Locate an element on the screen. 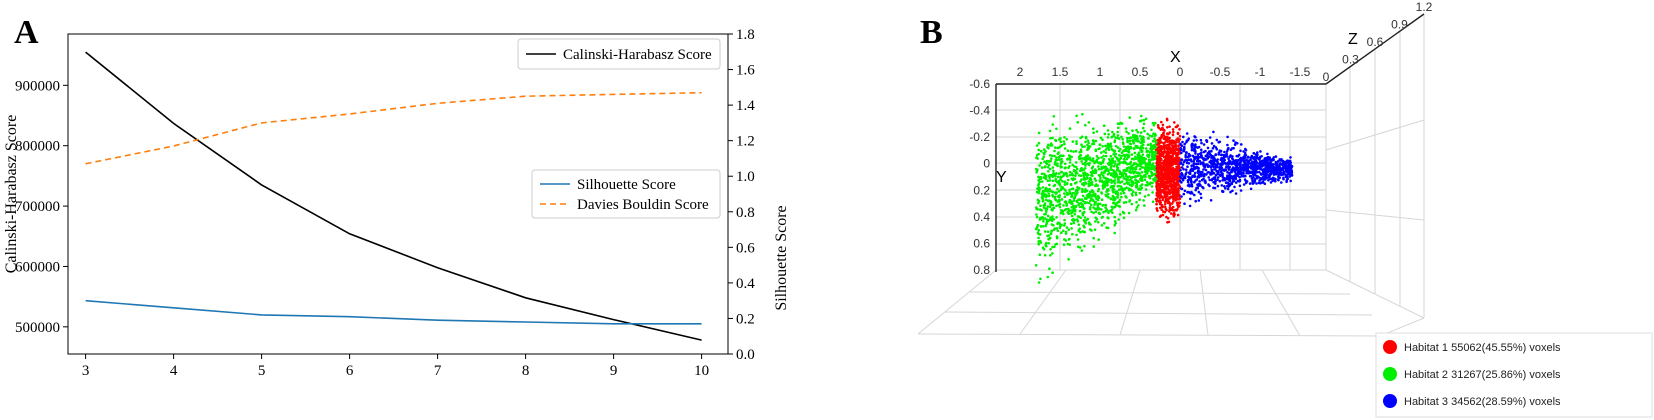  z-tick-label: 0.9 is located at coordinates (1399, 25).